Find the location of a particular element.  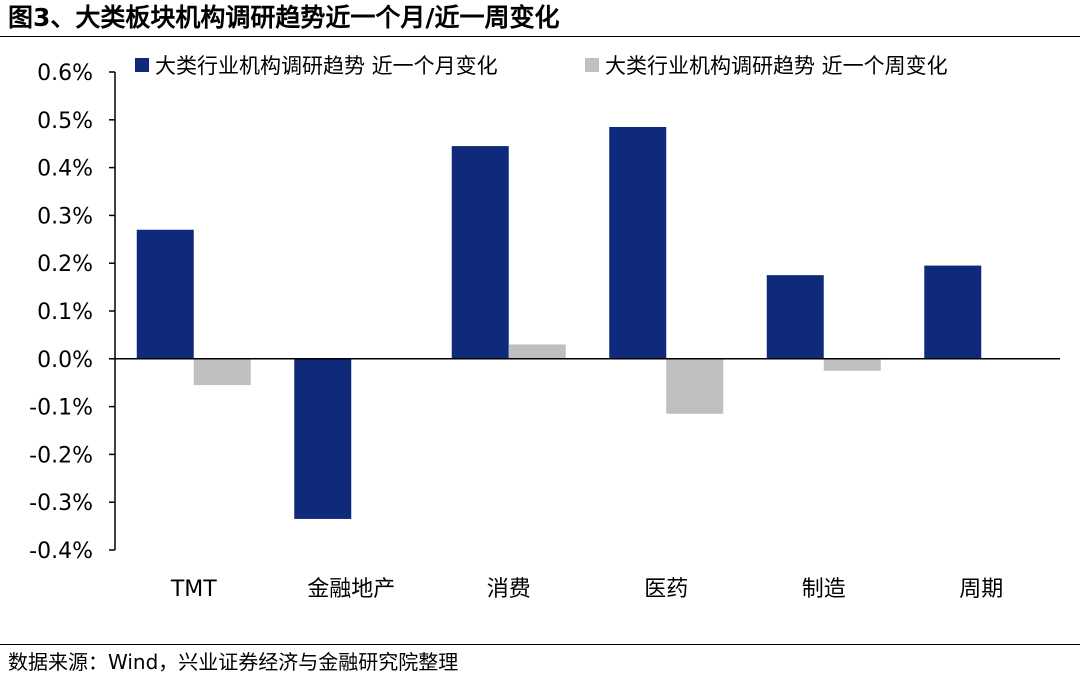

y-tick-label: 0.4% is located at coordinates (65, 169).